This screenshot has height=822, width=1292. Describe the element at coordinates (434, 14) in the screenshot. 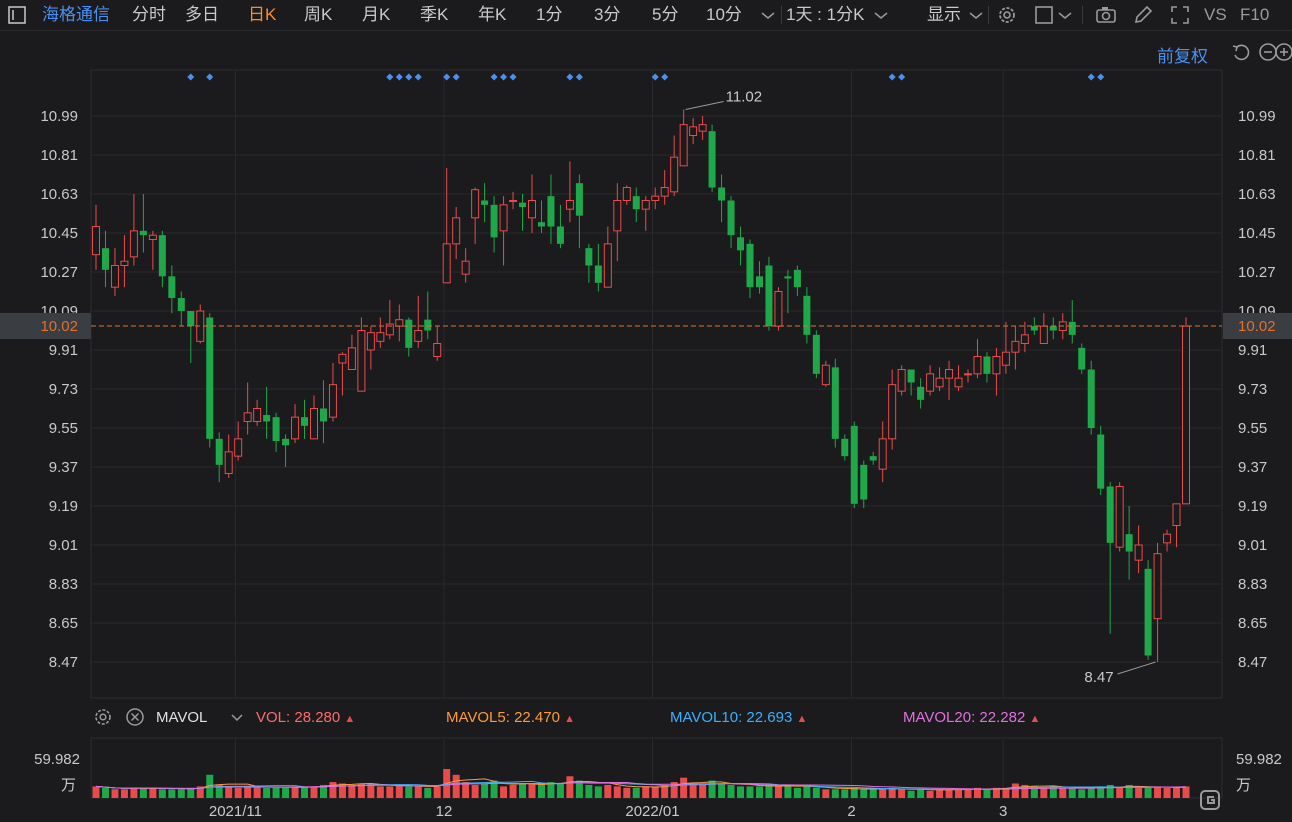

I see `tab-quarterly-k: 季K` at that location.